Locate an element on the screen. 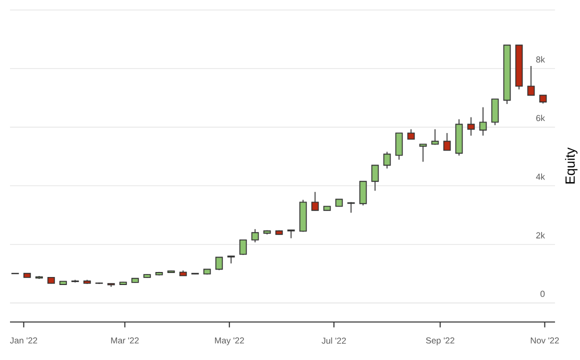  y-tick-label: 6k is located at coordinates (540, 118).